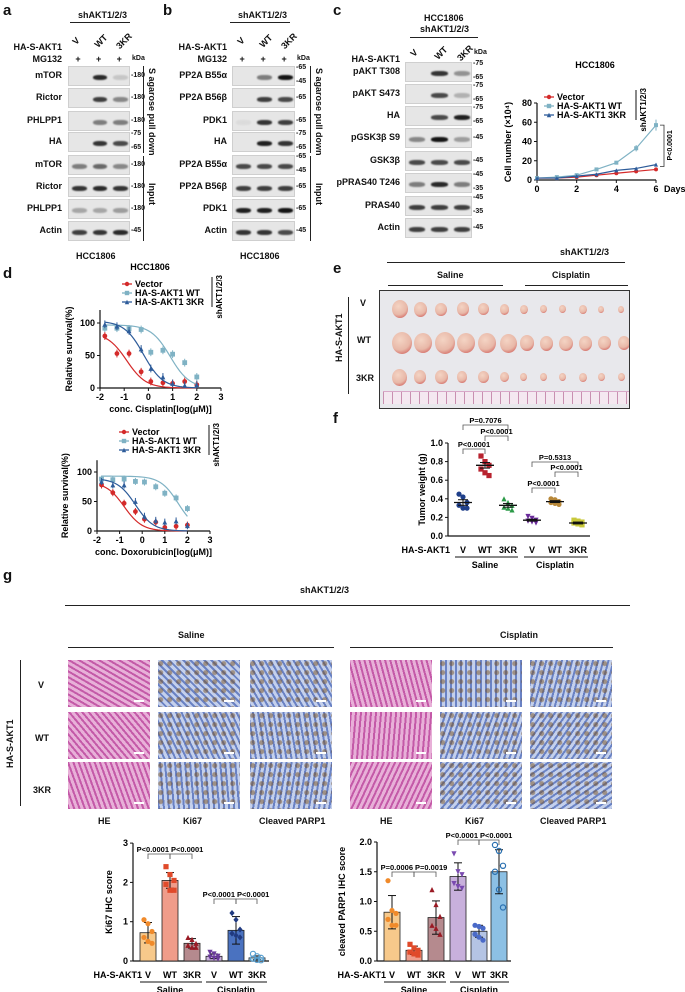 The height and width of the screenshot is (992, 685). I want to click on x-tick-label: 4, so click(616, 189).